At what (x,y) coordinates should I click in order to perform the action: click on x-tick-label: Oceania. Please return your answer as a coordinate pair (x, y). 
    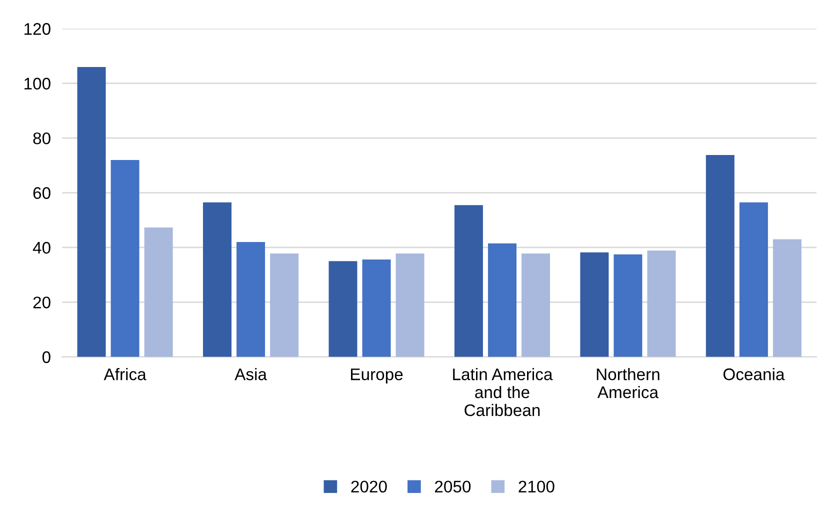
    Looking at the image, I should click on (754, 374).